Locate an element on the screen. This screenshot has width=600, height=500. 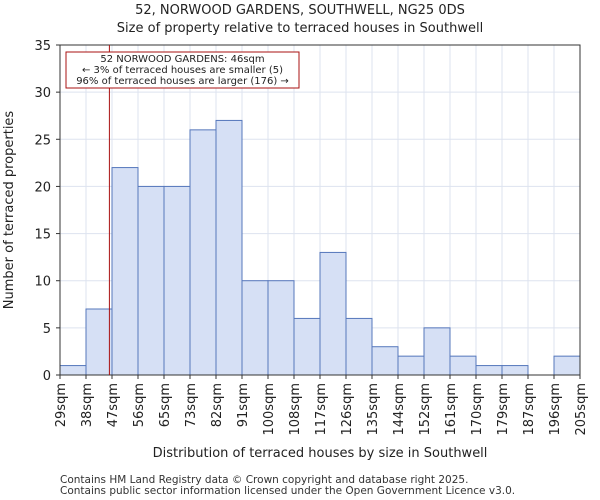
x-tick-label: 108sqm is located at coordinates (295, 409).